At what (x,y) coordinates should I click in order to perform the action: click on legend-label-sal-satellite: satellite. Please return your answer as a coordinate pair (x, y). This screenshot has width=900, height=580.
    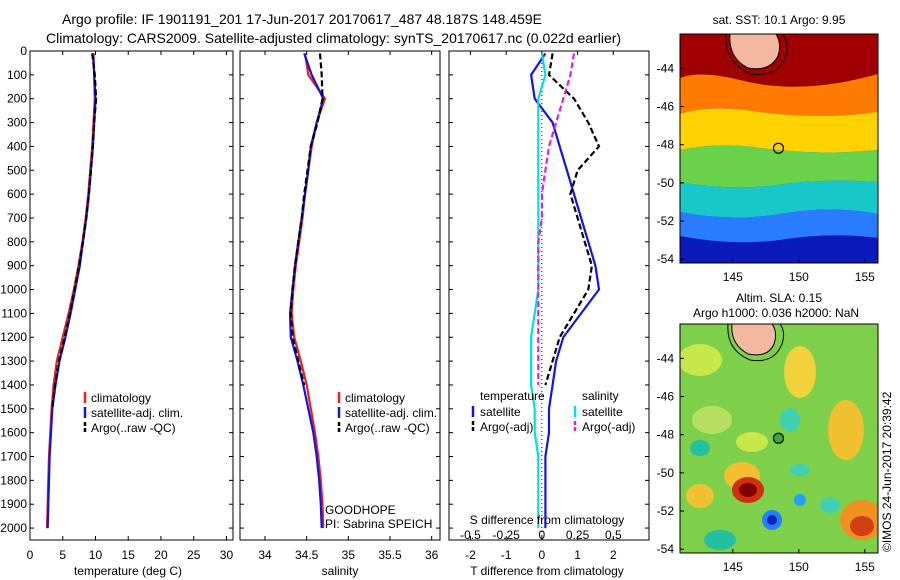
    Looking at the image, I should click on (602, 412).